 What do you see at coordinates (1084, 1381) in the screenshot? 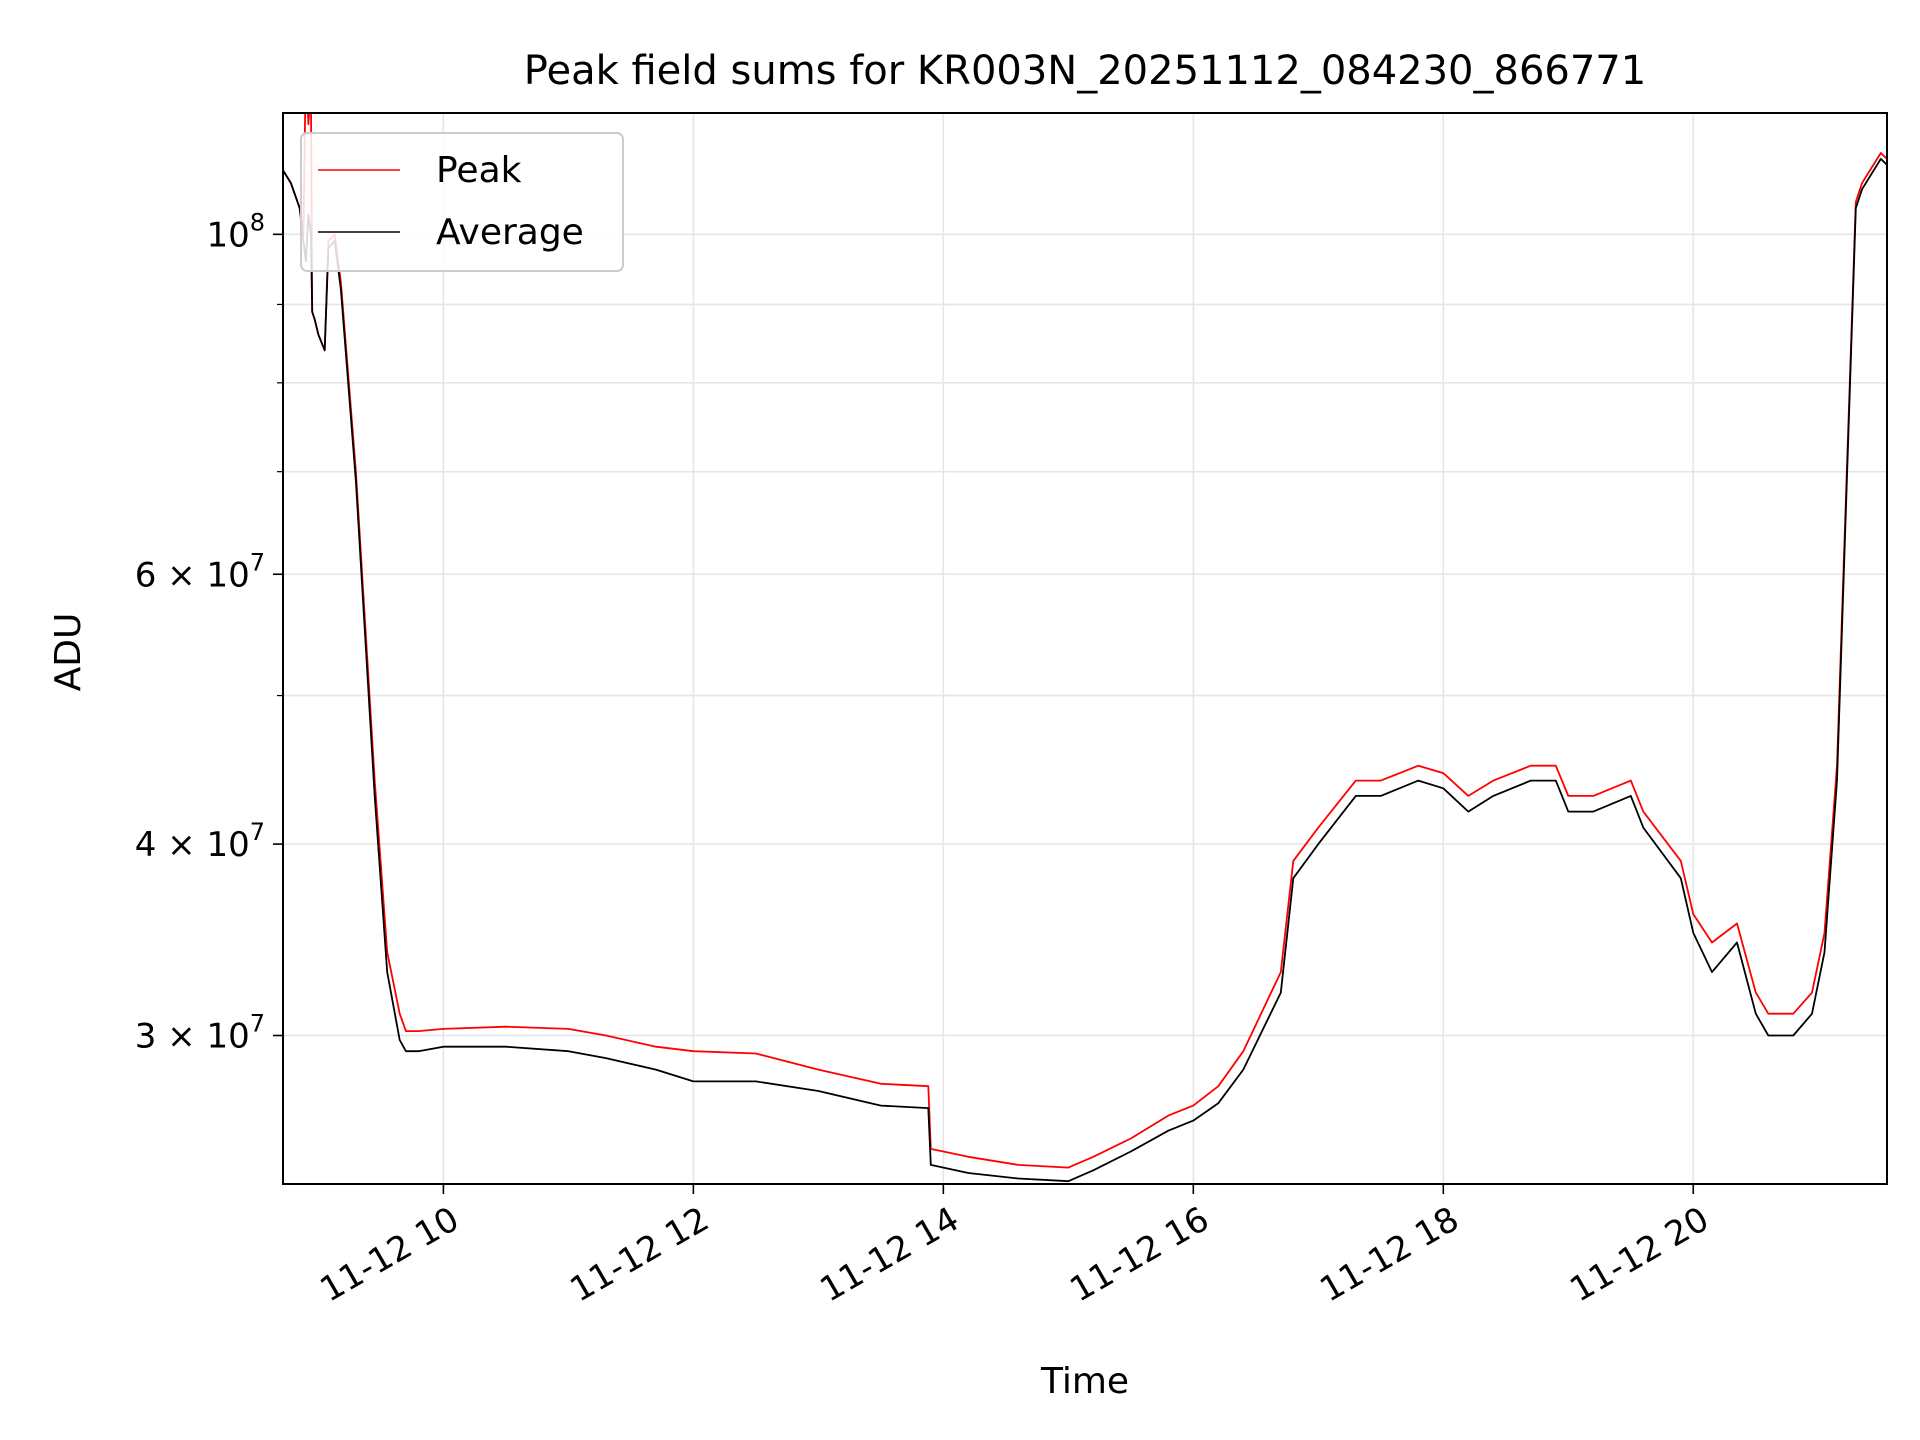
I see `x-axis-label: Time` at bounding box center [1084, 1381].